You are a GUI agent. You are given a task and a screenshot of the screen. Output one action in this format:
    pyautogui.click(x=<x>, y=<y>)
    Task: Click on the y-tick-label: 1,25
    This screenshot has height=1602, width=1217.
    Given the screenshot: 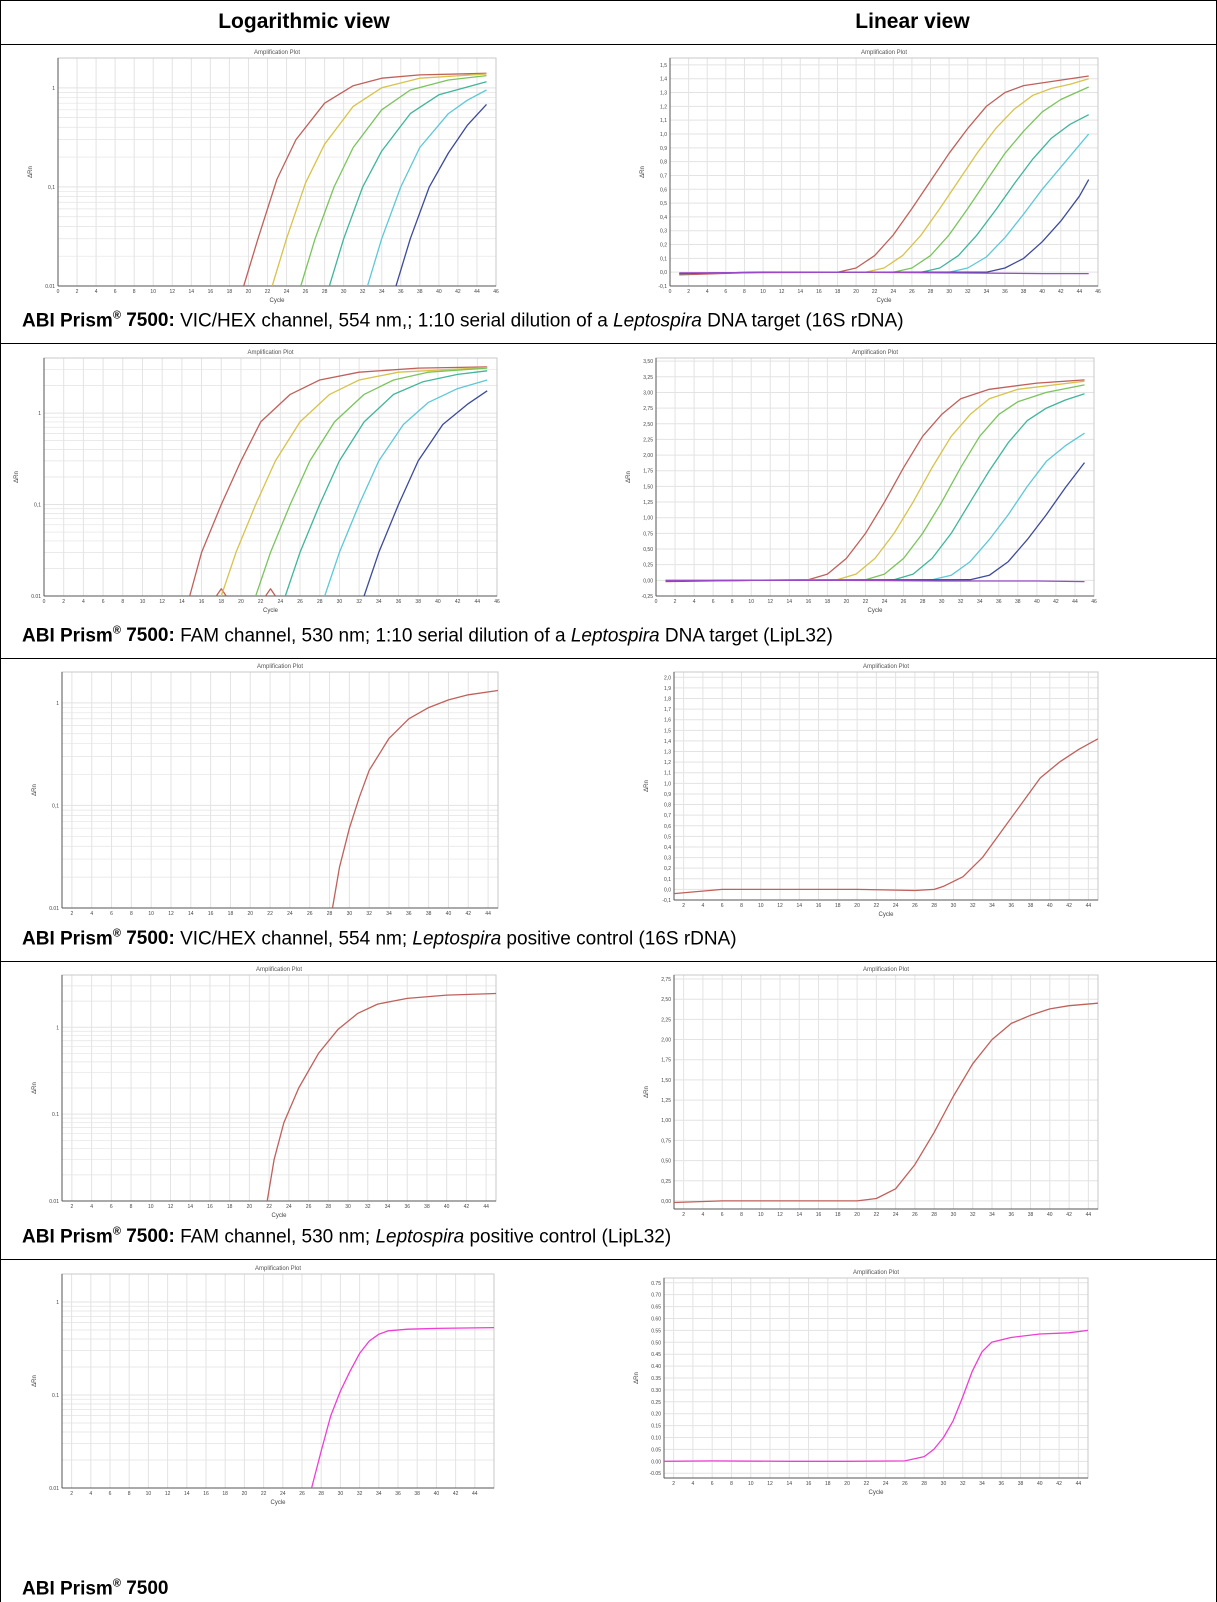 What is the action you would take?
    pyautogui.click(x=648, y=503)
    